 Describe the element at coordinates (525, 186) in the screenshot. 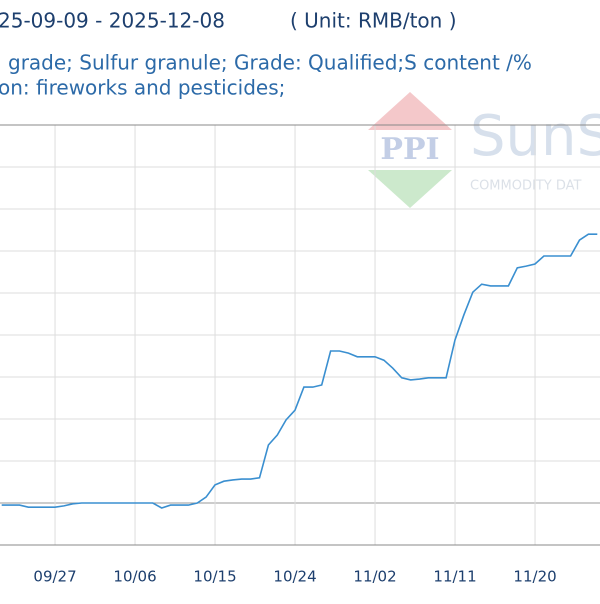

I see `tagline: COMMODITY DAT` at that location.